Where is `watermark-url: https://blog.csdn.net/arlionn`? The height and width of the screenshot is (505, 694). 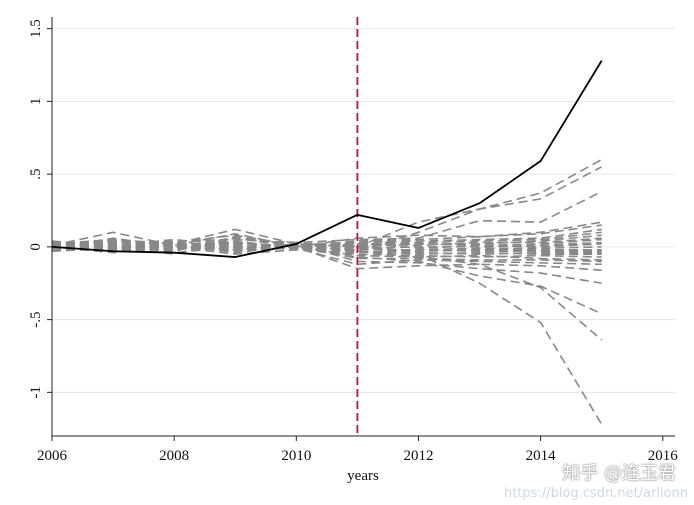 watermark-url: https://blog.csdn.net/arlionn is located at coordinates (595, 493).